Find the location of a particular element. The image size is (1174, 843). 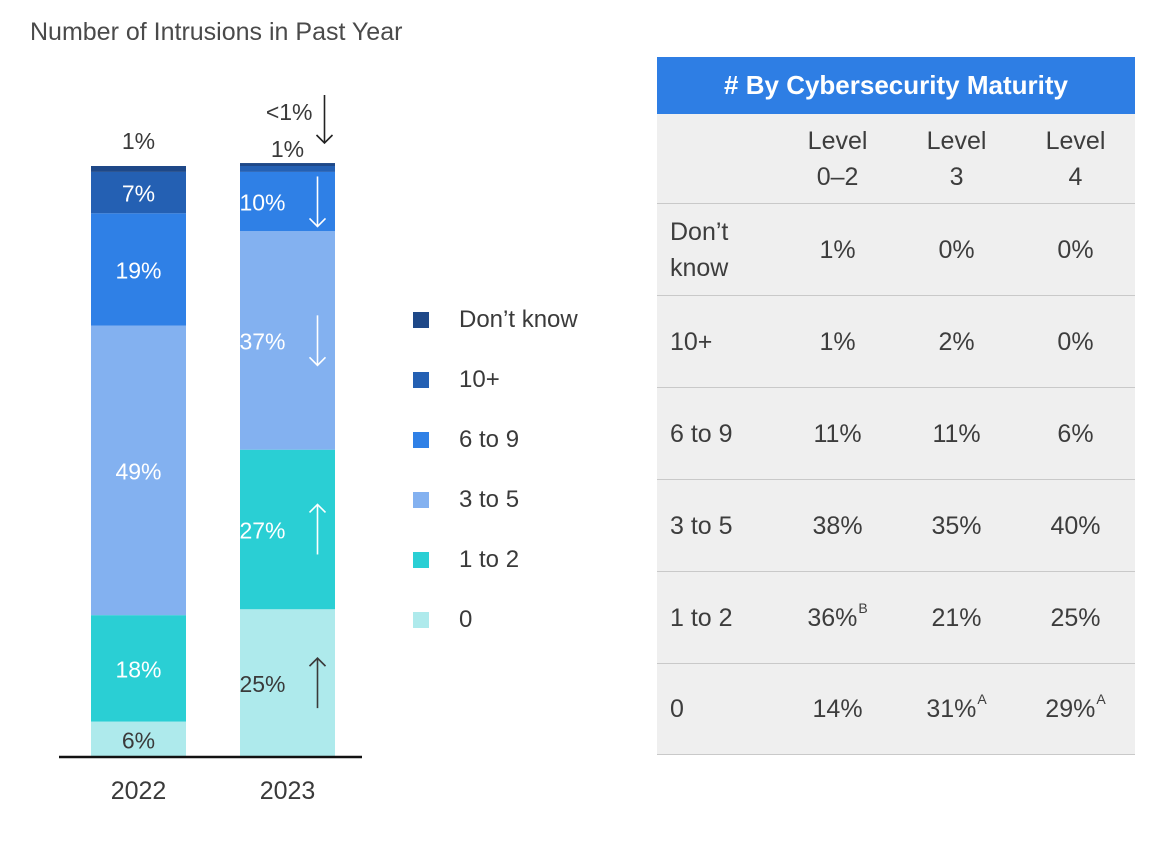

data-label: 49% is located at coordinates (138, 471).